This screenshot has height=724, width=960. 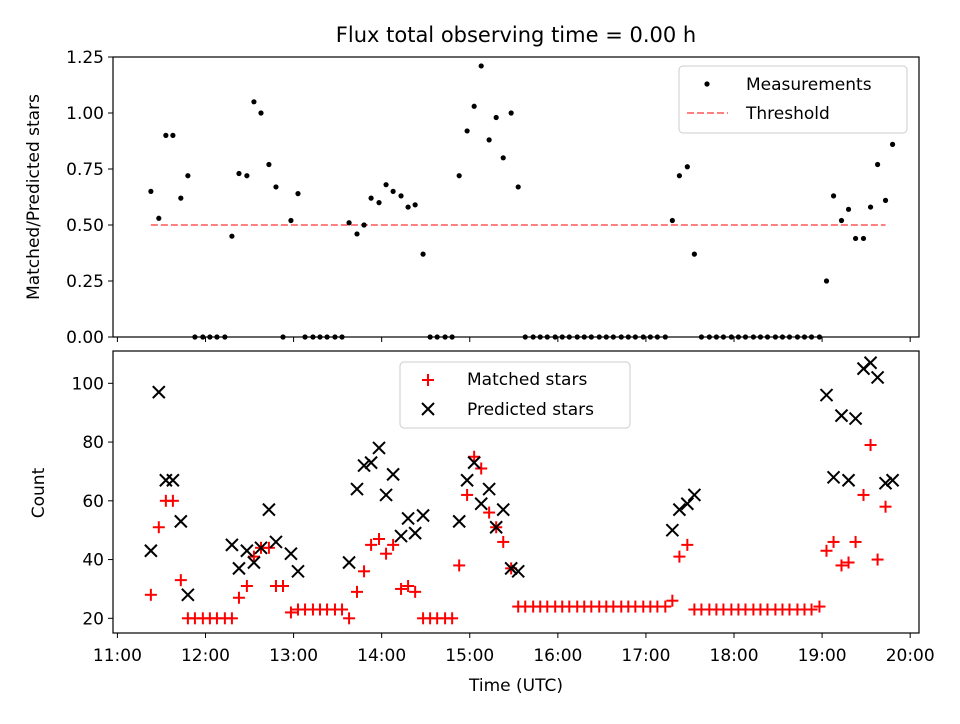 I want to click on legend-box-top, so click(x=793, y=99).